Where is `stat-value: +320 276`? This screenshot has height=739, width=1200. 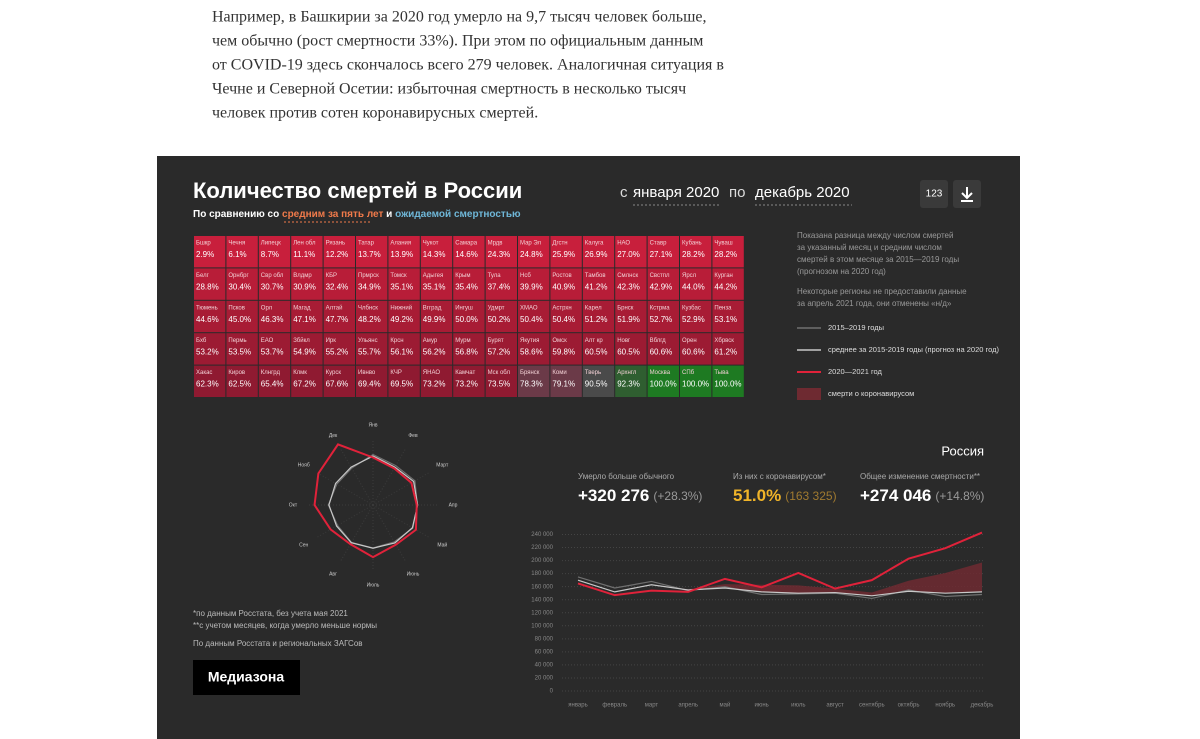
stat-value: +320 276 is located at coordinates (613, 495).